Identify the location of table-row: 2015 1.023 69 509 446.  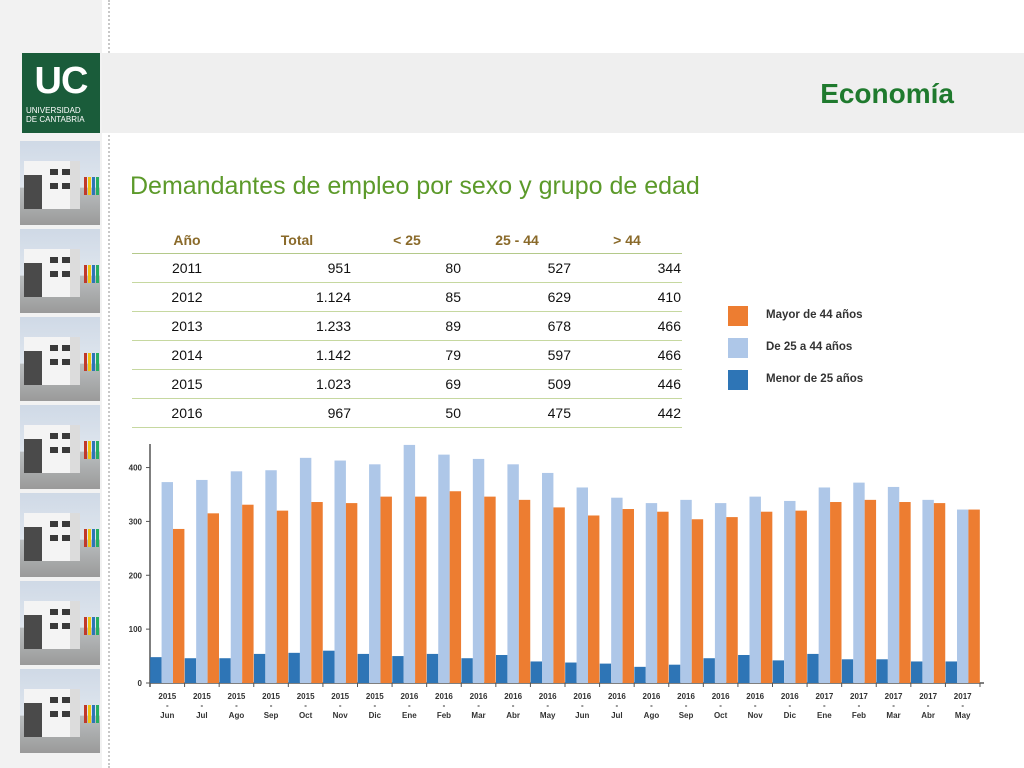
(407, 384).